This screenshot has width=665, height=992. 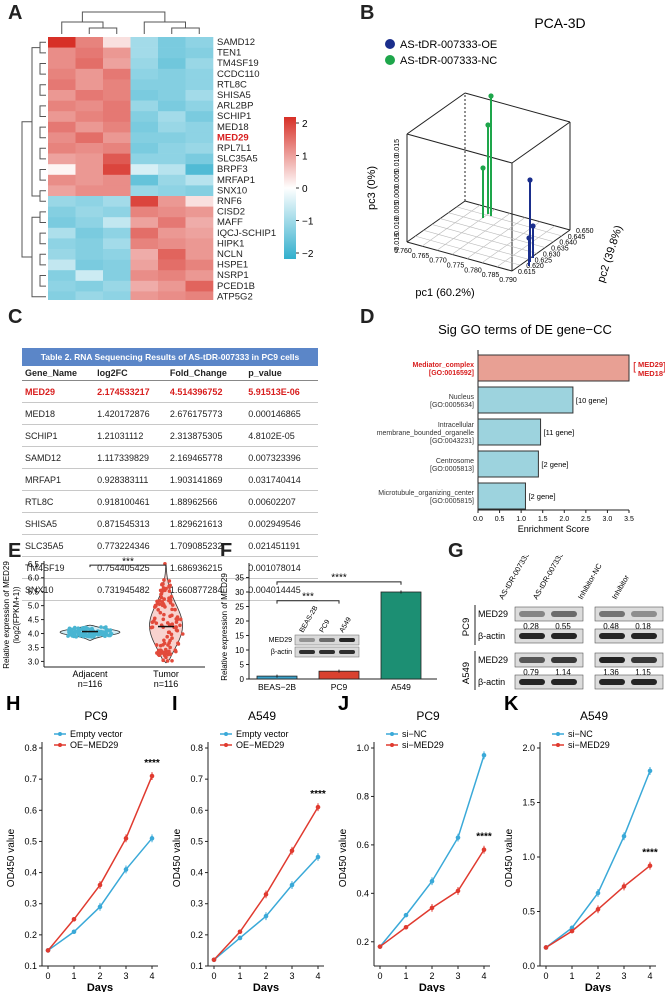 What do you see at coordinates (456, 266) in the screenshot?
I see `x-tick-label: 0.775` at bounding box center [456, 266].